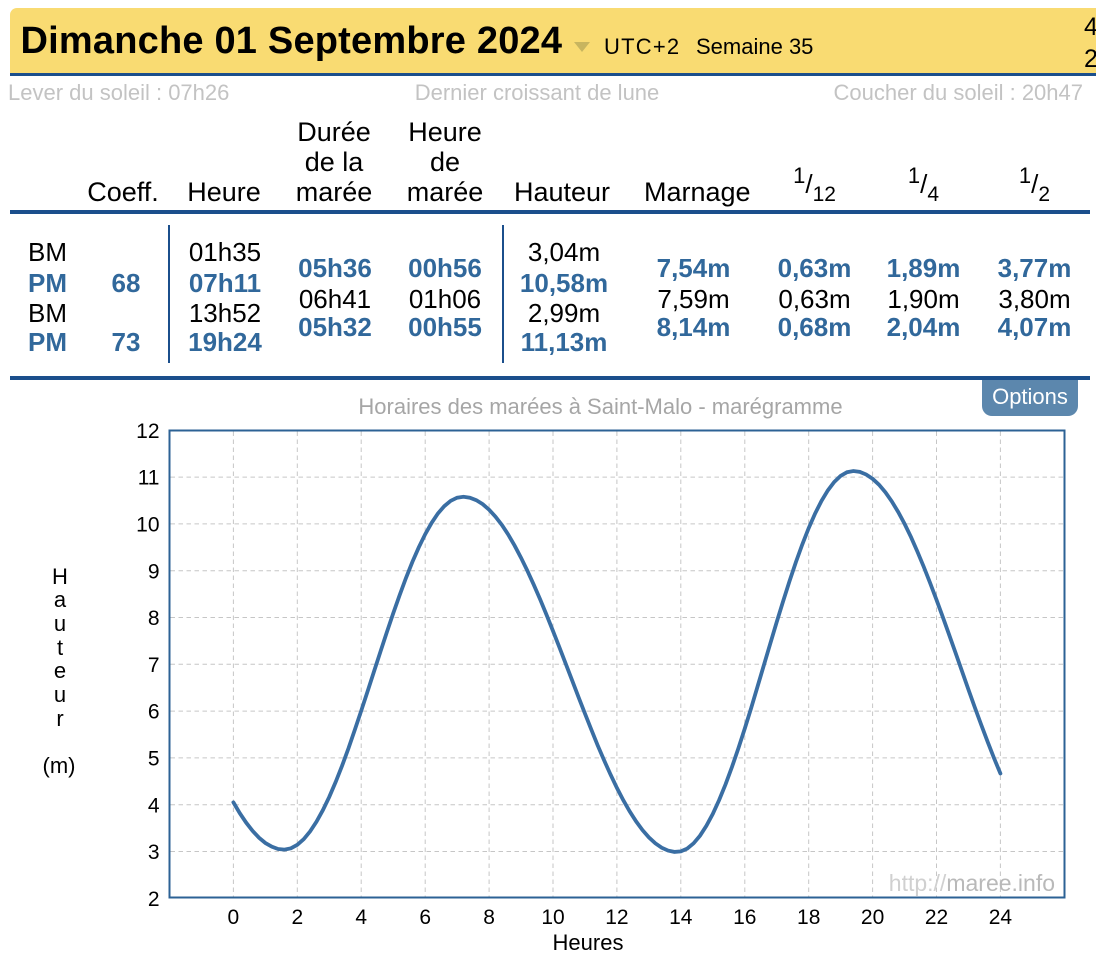 Image resolution: width=1096 pixels, height=978 pixels. What do you see at coordinates (936, 917) in the screenshot?
I see `svg-text: 22` at bounding box center [936, 917].